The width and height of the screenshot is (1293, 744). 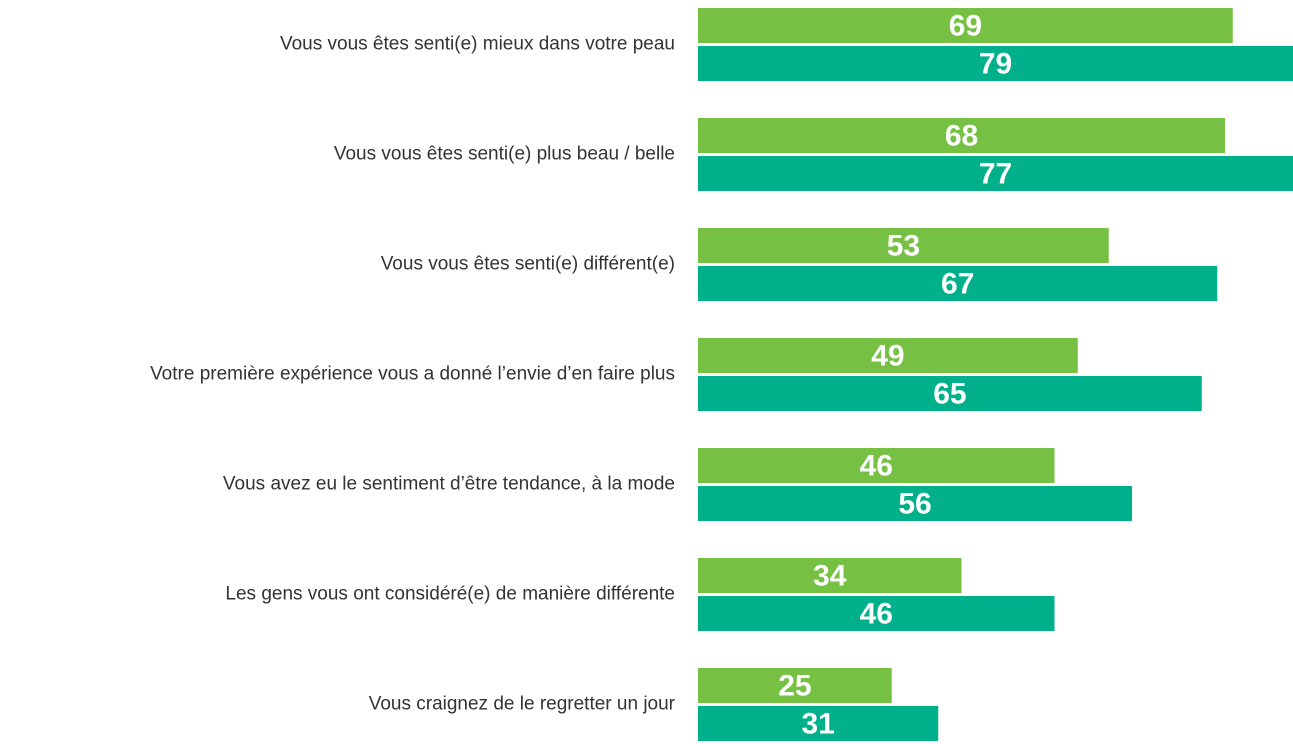 What do you see at coordinates (522, 704) in the screenshot?
I see `category-label: Vous craignez de le regretter un jour` at bounding box center [522, 704].